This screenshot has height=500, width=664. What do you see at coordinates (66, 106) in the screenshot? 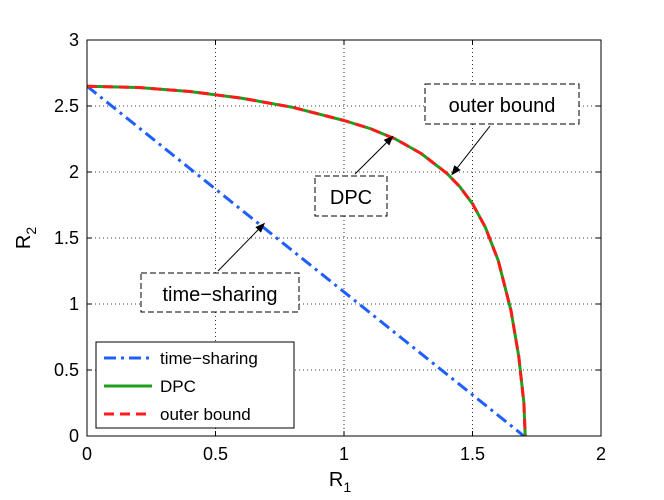
I see `y-tick-label: 2.5` at bounding box center [66, 106].